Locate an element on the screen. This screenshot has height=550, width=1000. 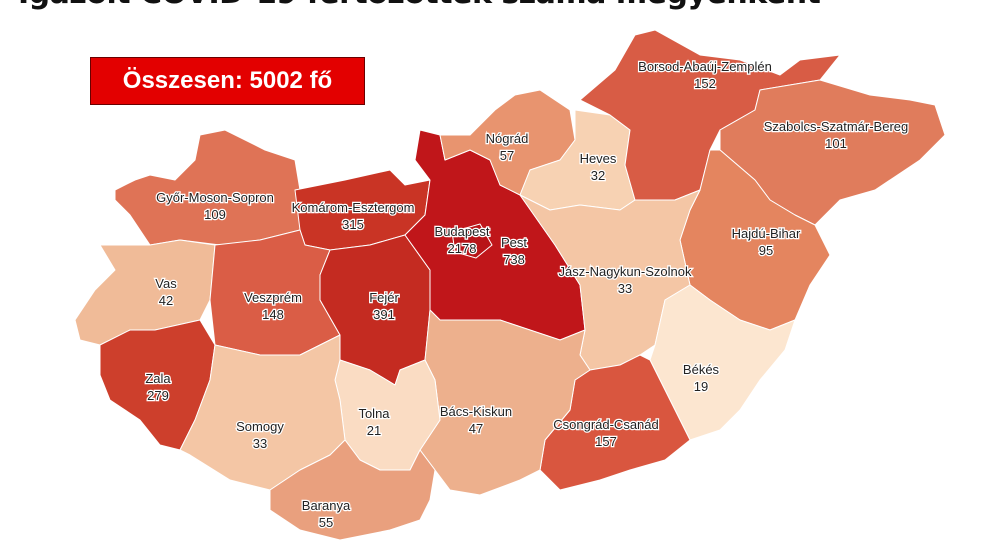
county-name-label: Somogy is located at coordinates (260, 426).